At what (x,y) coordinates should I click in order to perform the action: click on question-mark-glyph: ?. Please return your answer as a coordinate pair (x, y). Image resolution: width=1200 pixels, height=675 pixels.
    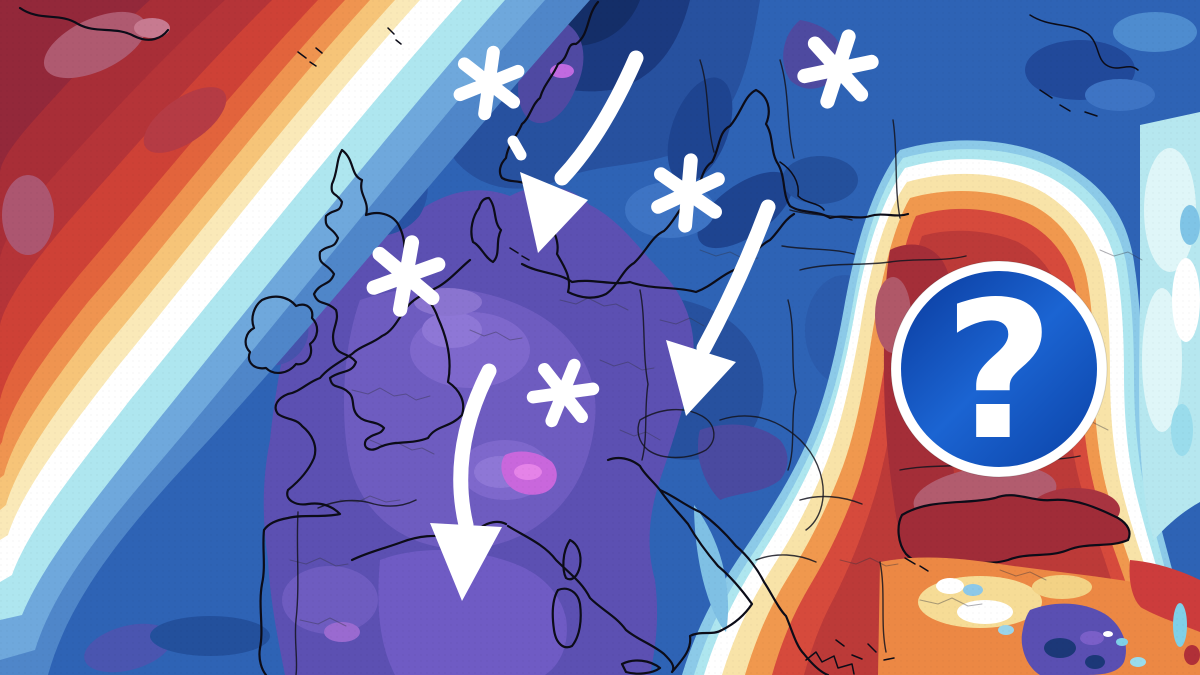
    Looking at the image, I should click on (999, 371).